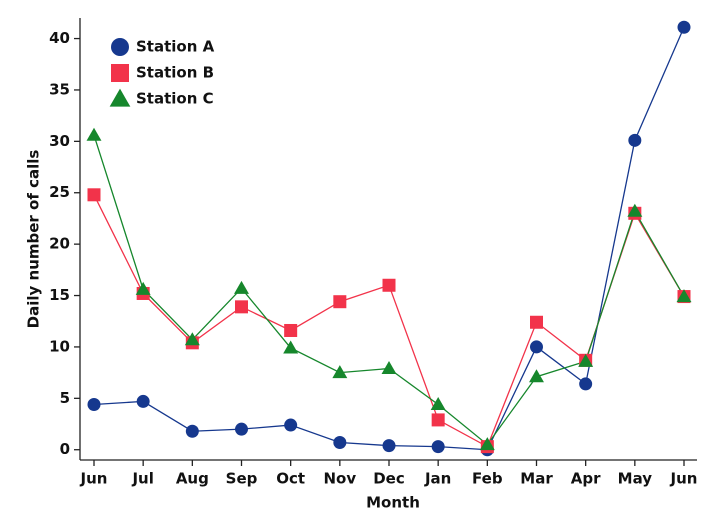 This screenshot has width=705, height=518. I want to click on x-tick-label: Mar, so click(536, 479).